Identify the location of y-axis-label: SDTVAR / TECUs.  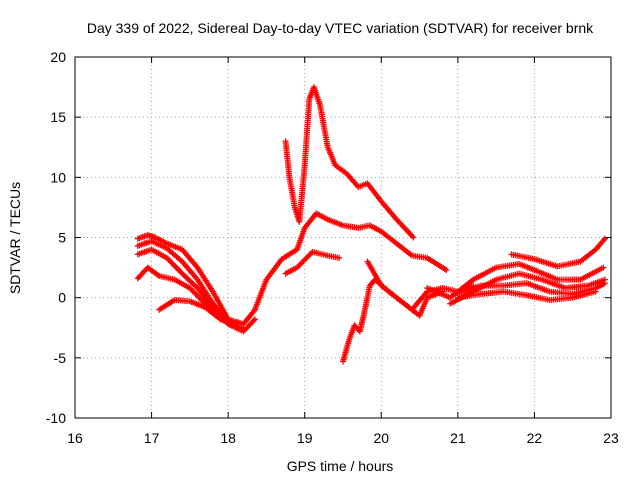
(15, 238).